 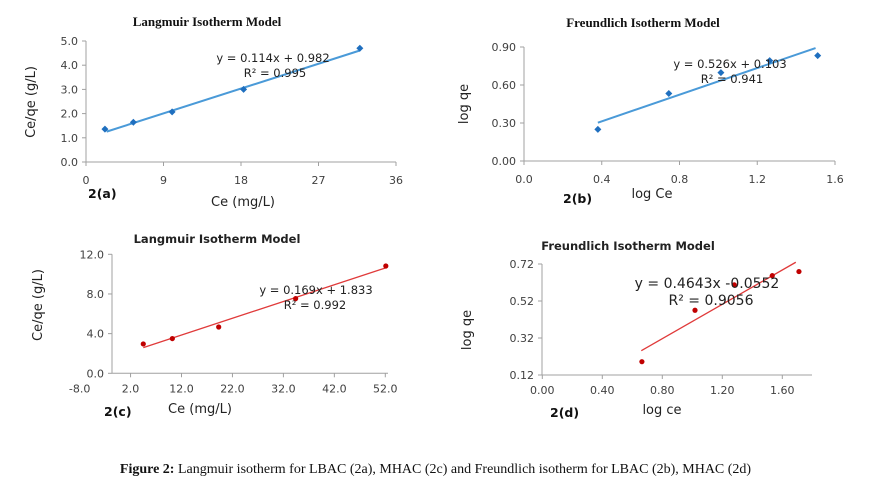 What do you see at coordinates (504, 47) in the screenshot?
I see `y-tick-label: 0.90` at bounding box center [504, 47].